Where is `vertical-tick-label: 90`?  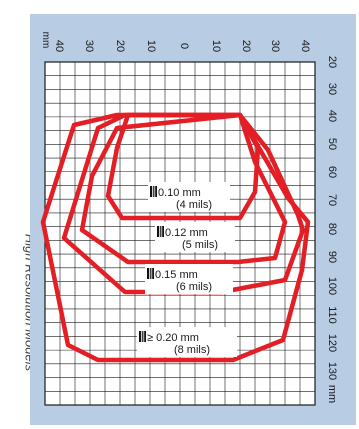 vertical-tick-label: 90 is located at coordinates (332, 257).